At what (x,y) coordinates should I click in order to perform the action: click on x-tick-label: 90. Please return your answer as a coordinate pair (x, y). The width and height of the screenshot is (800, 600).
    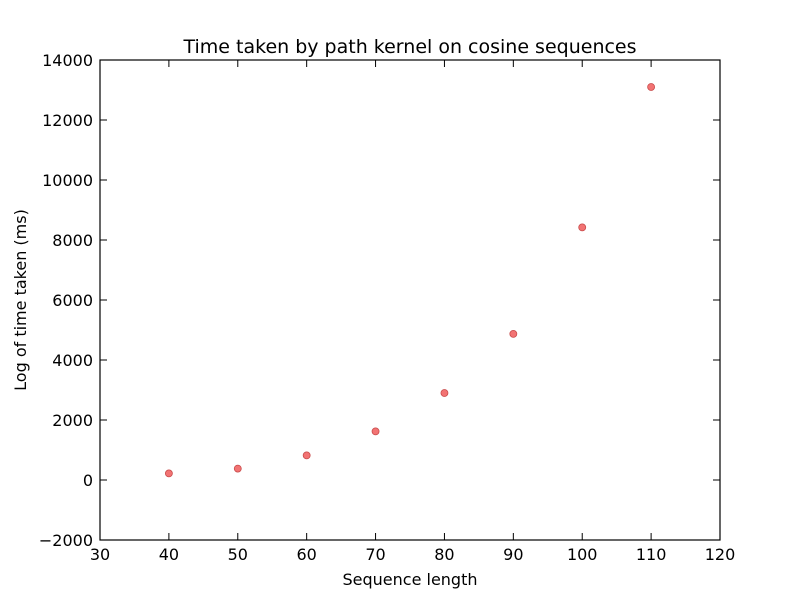
    Looking at the image, I should click on (513, 554).